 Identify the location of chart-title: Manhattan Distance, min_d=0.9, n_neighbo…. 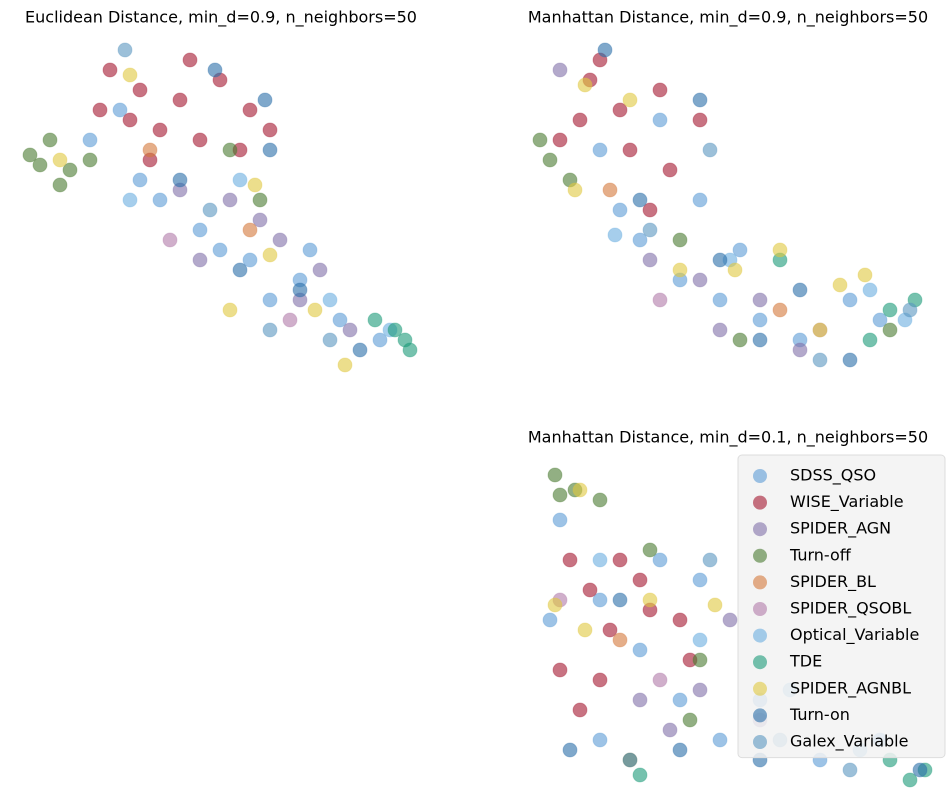
(728, 18).